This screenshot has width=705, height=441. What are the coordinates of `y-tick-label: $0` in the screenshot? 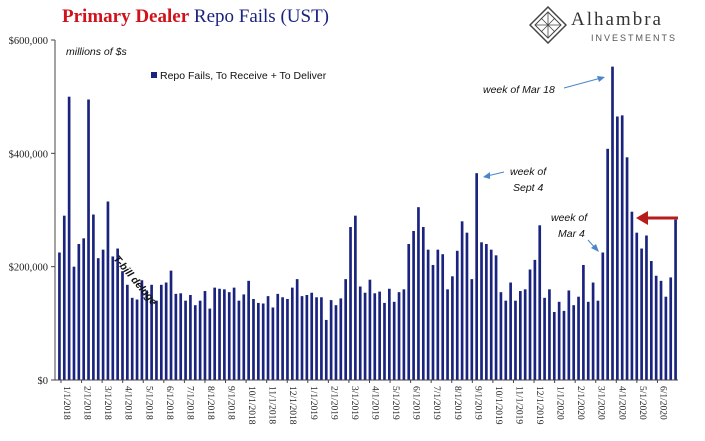 It's located at (43, 381).